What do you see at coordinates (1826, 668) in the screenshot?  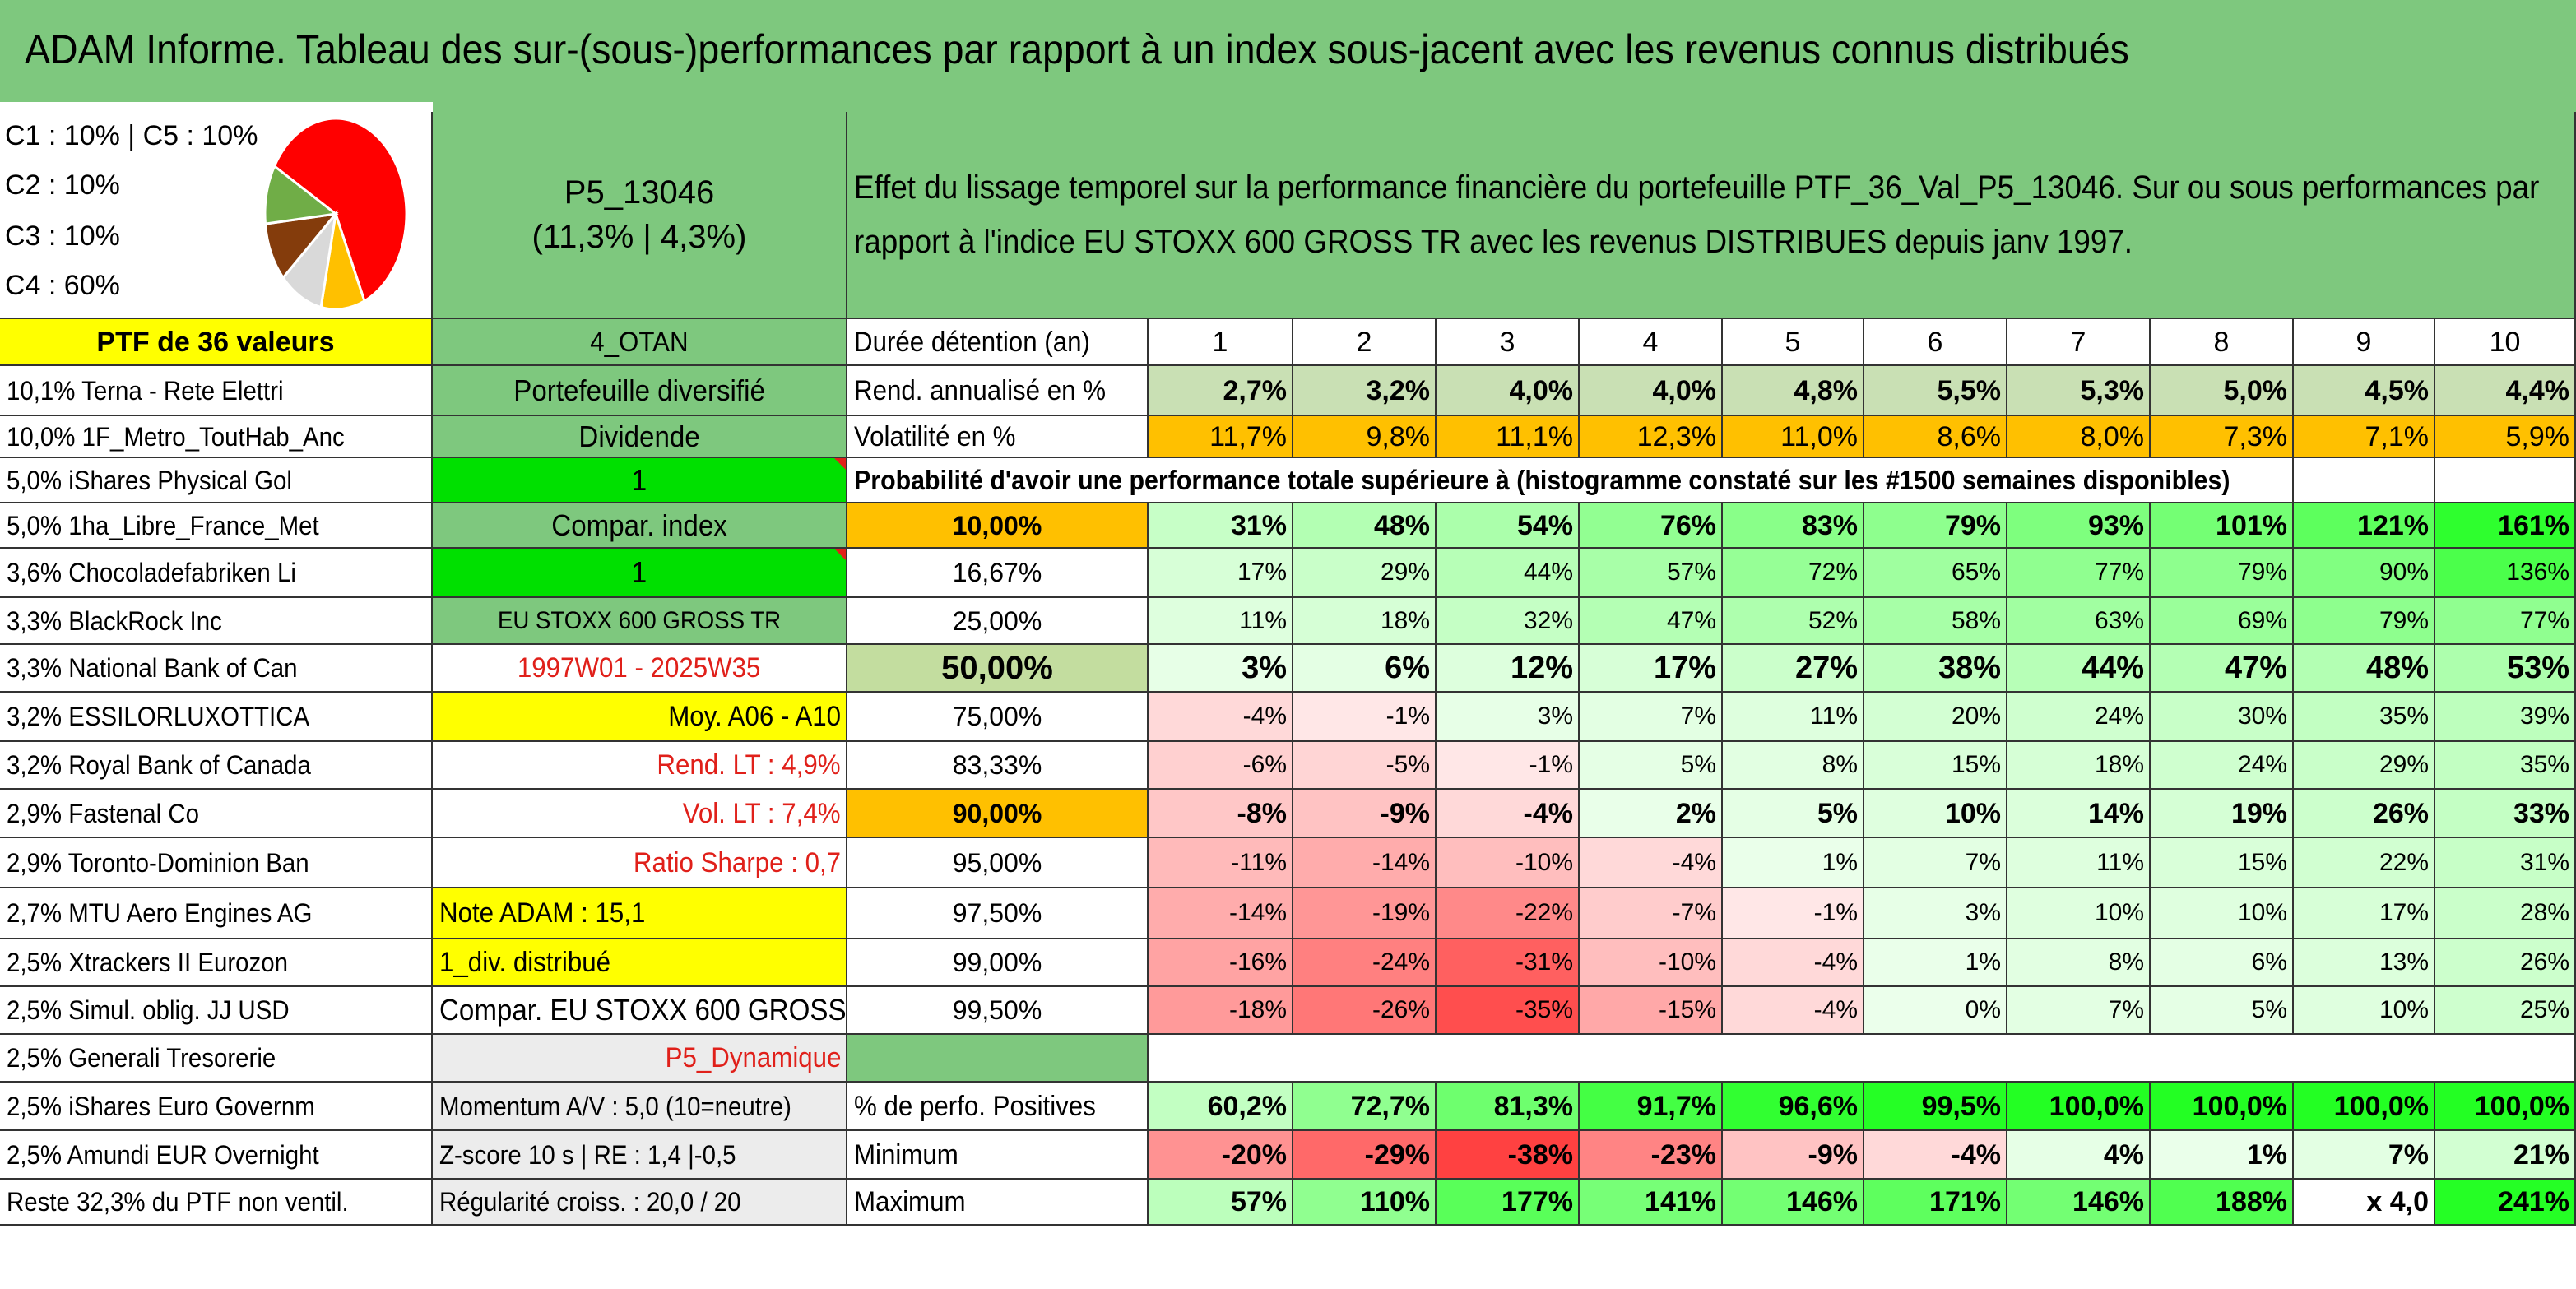 I see `prob-value-text: 27%` at bounding box center [1826, 668].